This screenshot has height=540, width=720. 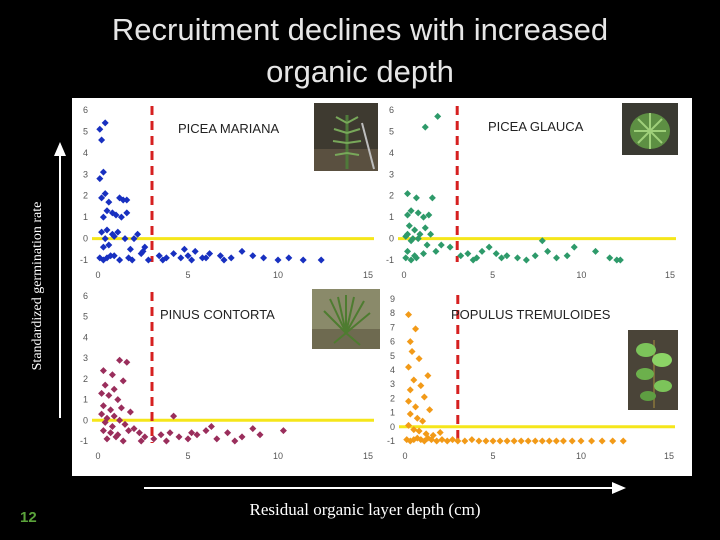 What do you see at coordinates (227, 376) in the screenshot?
I see `chart-panel-3: -1 0 1 2 3 4 5 6 0 5 10 15 PINUS CONTORTA` at bounding box center [227, 376].